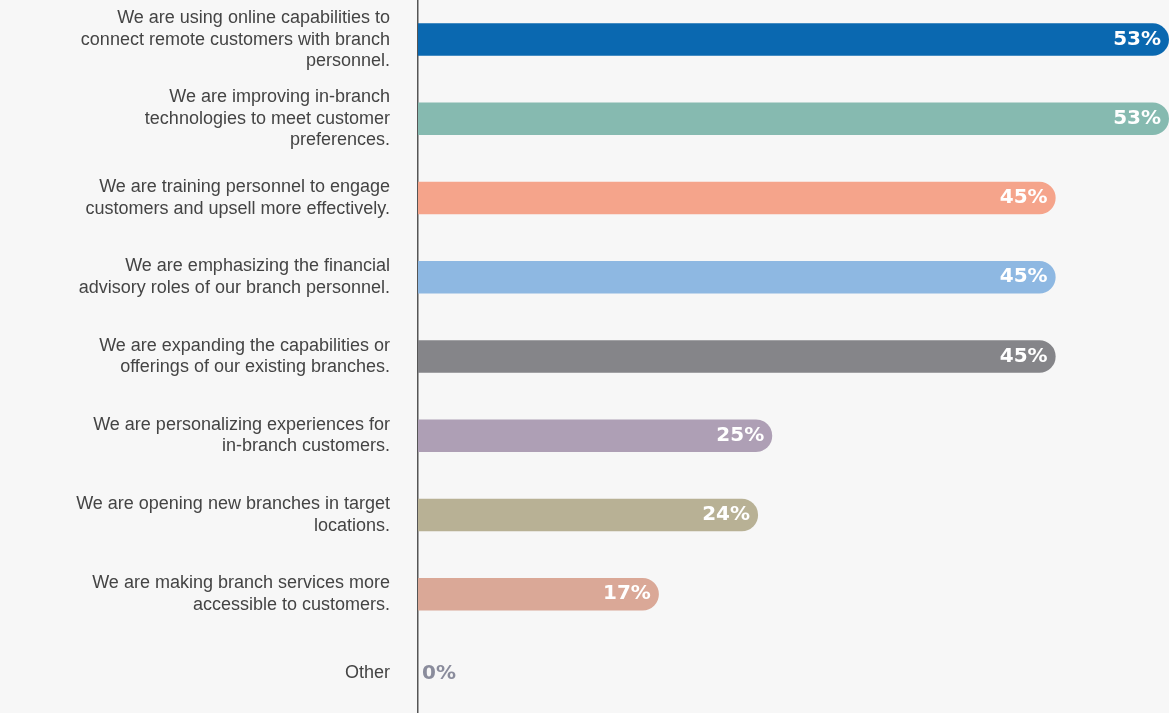 This screenshot has width=1169, height=713. I want to click on data-label: 25%, so click(740, 433).